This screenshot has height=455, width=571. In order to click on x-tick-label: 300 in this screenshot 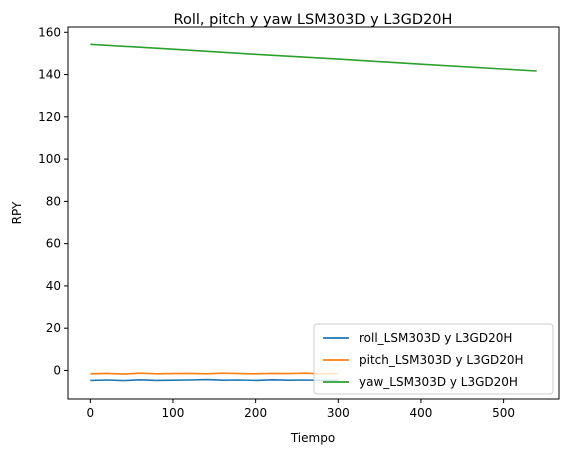, I will do `click(338, 413)`.